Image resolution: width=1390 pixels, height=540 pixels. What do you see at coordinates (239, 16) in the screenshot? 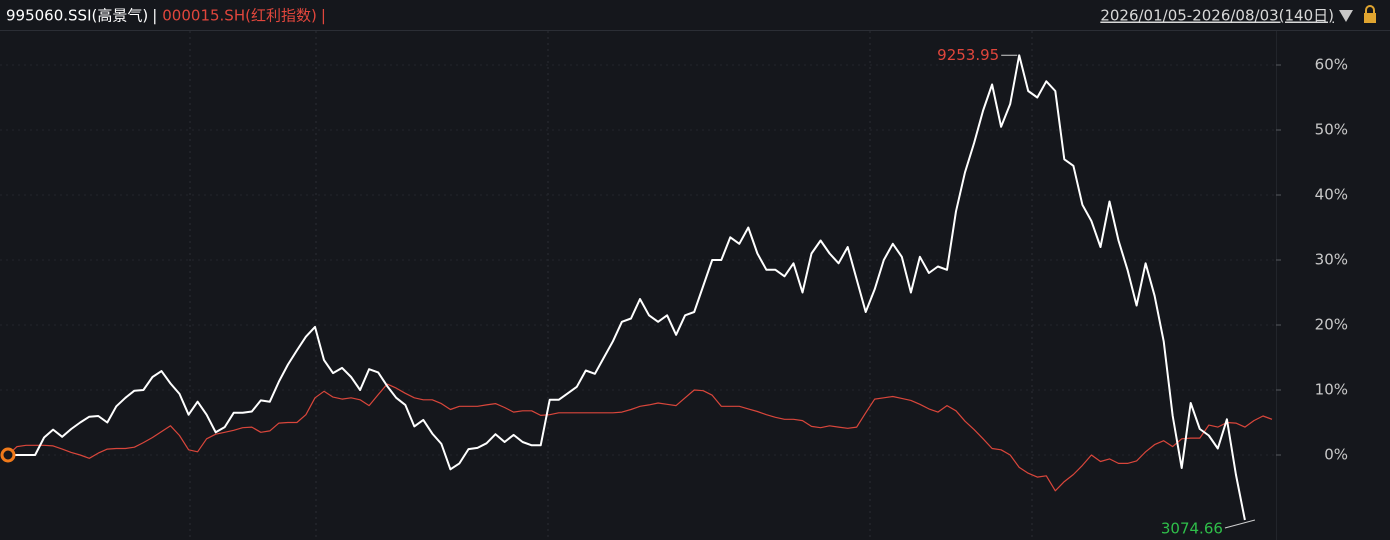
I see `legend-entry: 000015.SH(红利指数)` at bounding box center [239, 16].